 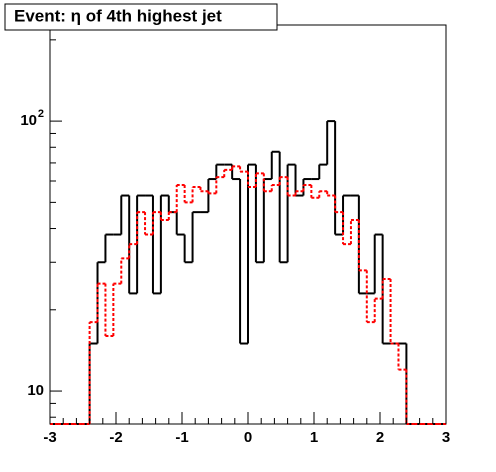 I want to click on x-tick-label: 0, so click(x=248, y=437).